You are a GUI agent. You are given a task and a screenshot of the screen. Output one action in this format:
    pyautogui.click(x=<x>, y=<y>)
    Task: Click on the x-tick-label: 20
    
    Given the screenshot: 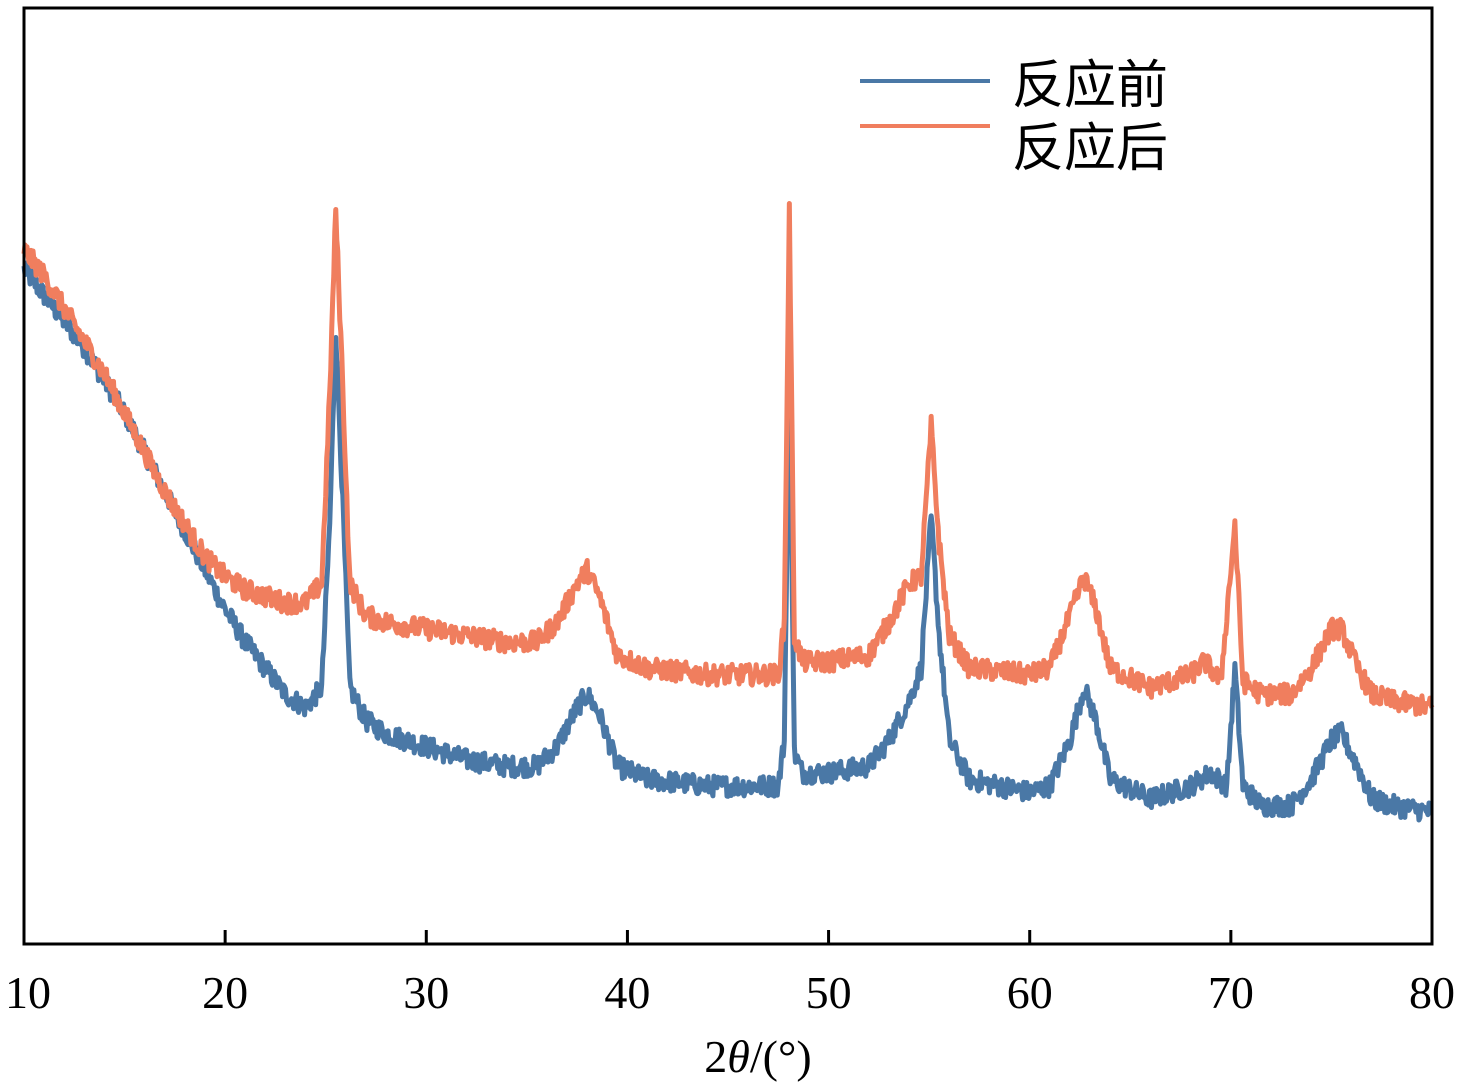 What is the action you would take?
    pyautogui.click(x=225, y=992)
    